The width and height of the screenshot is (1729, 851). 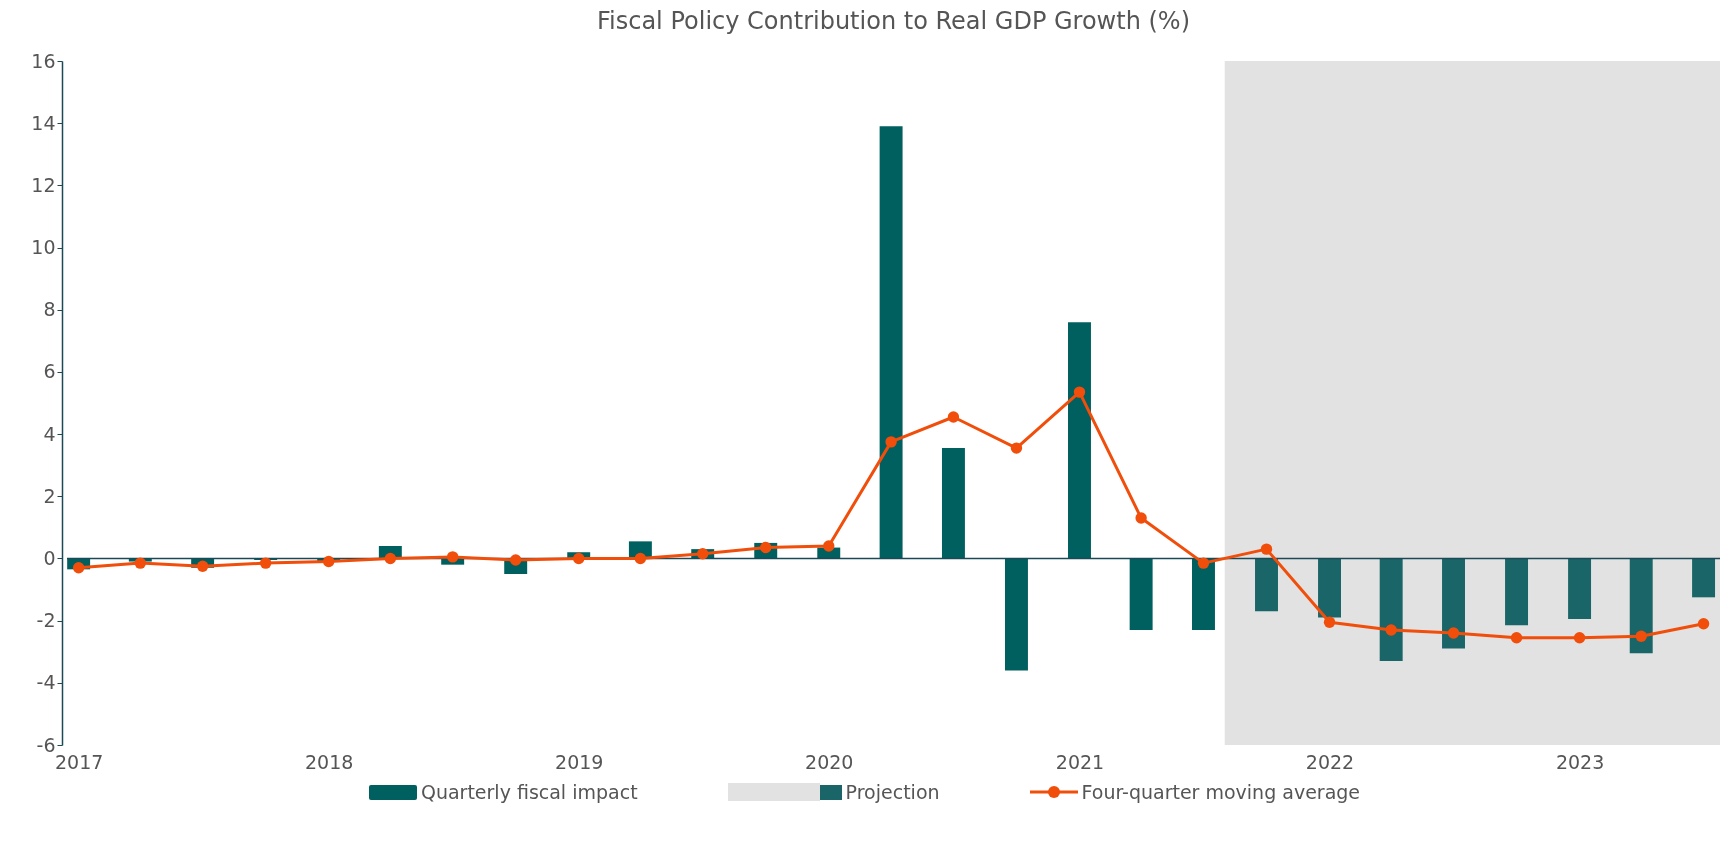 I want to click on x-tick-label: 2022, so click(x=1330, y=761).